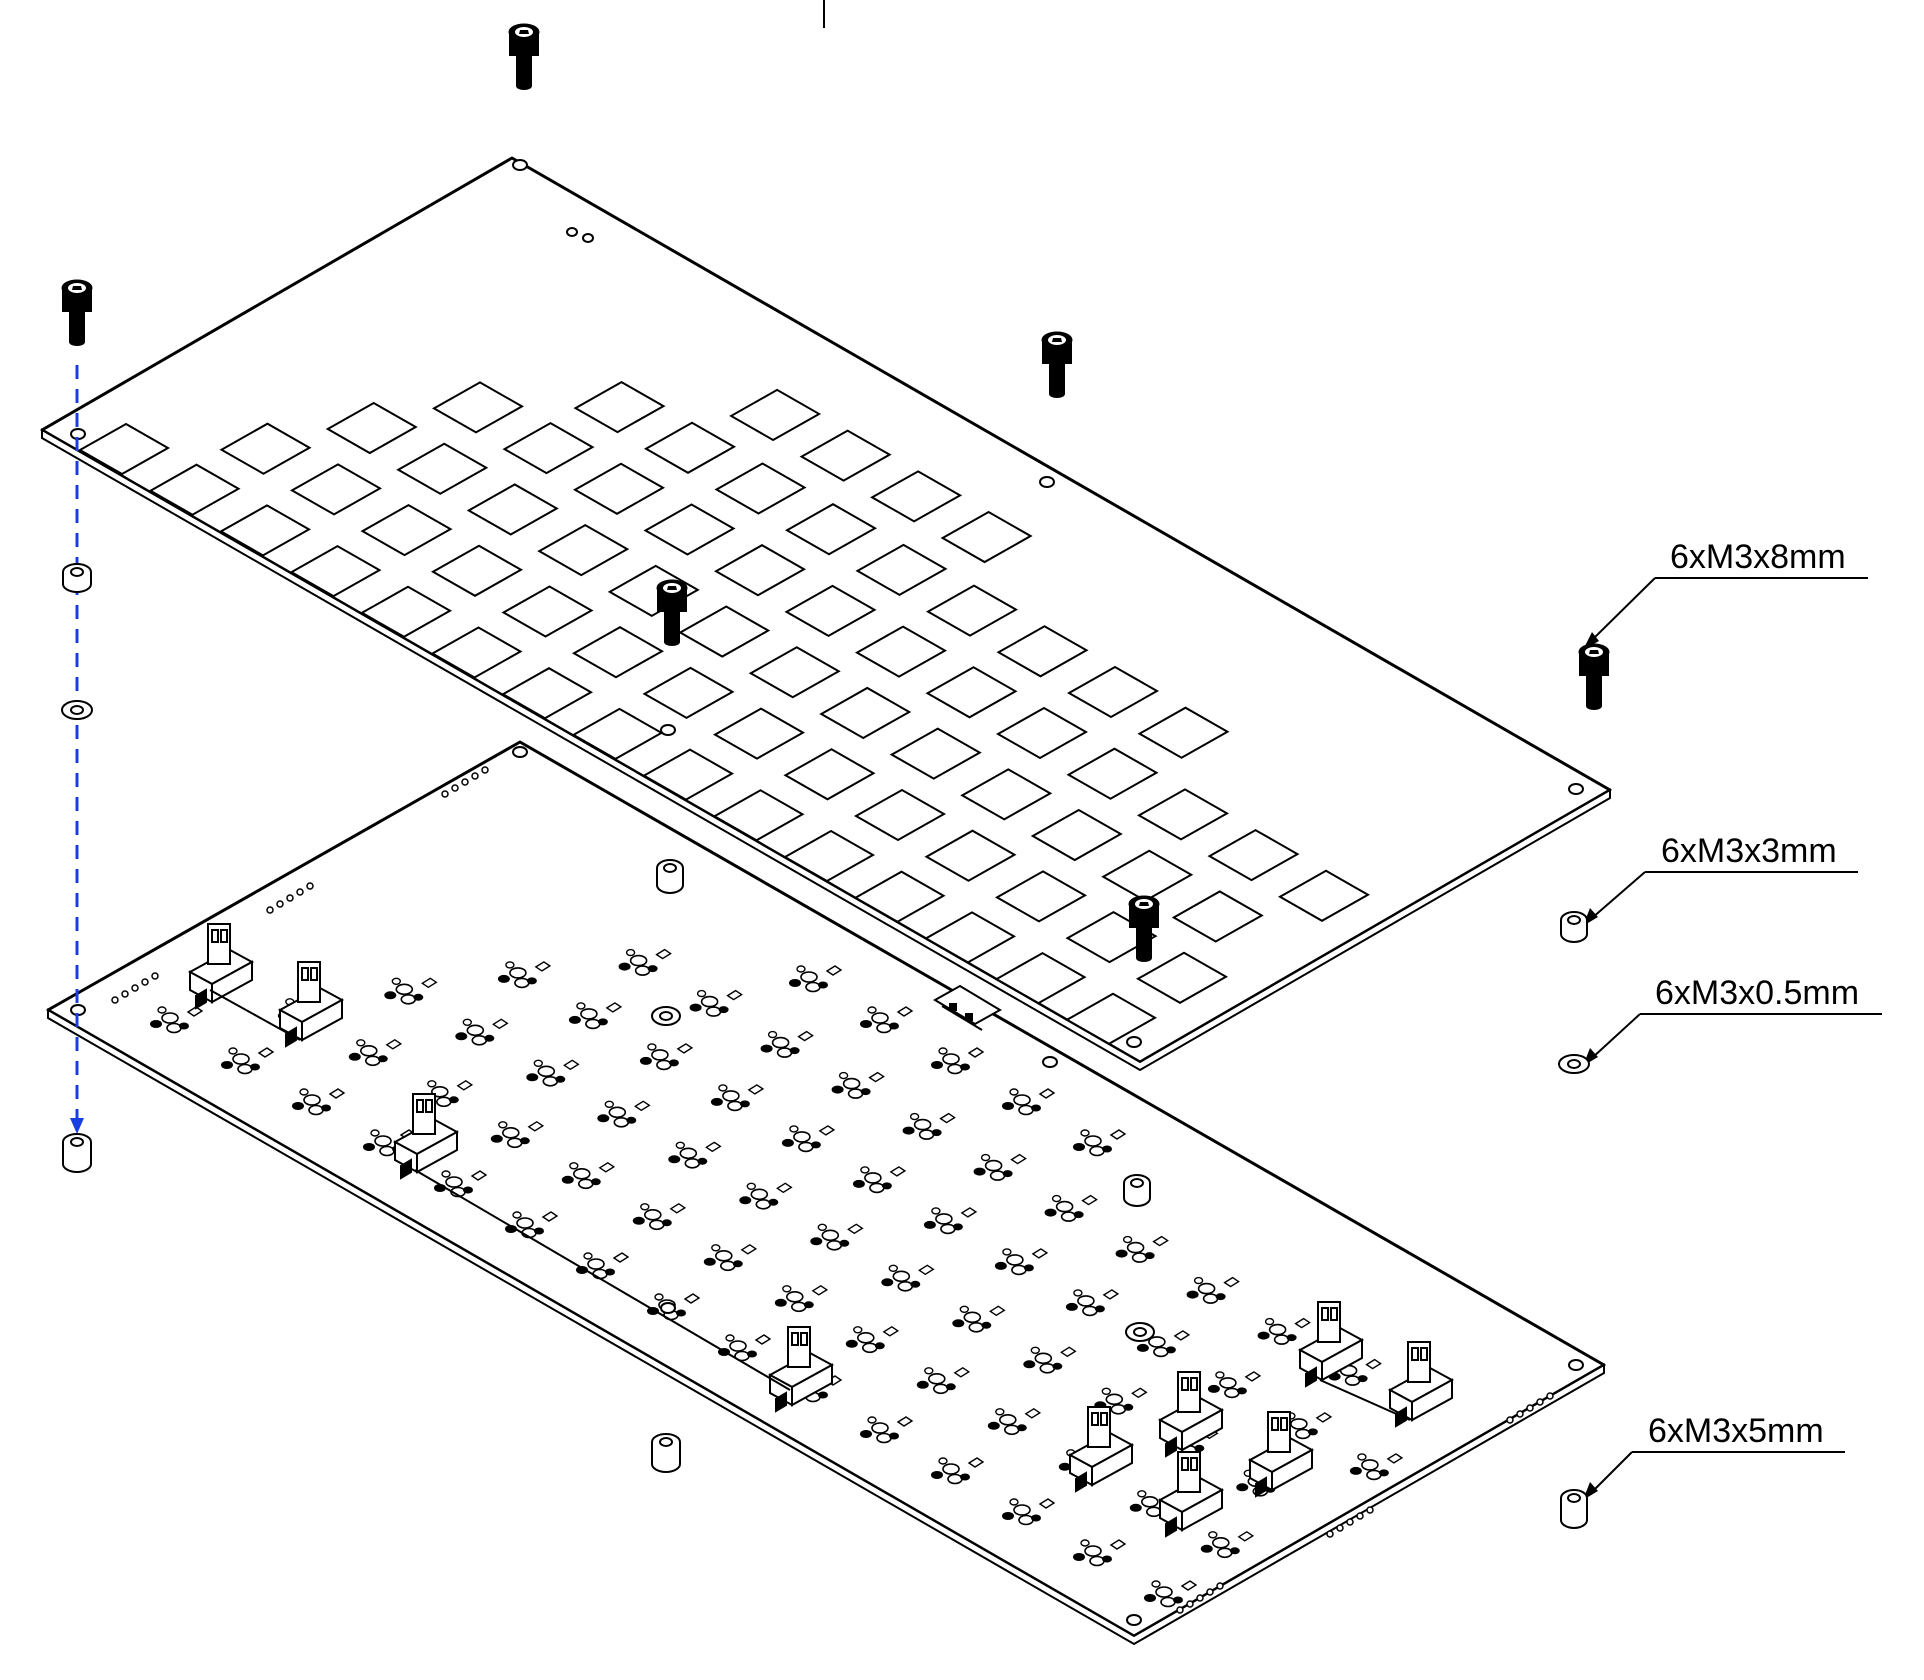 The height and width of the screenshot is (1680, 1924). What do you see at coordinates (1574, 1064) in the screenshot?
I see `callout-washer-part` at bounding box center [1574, 1064].